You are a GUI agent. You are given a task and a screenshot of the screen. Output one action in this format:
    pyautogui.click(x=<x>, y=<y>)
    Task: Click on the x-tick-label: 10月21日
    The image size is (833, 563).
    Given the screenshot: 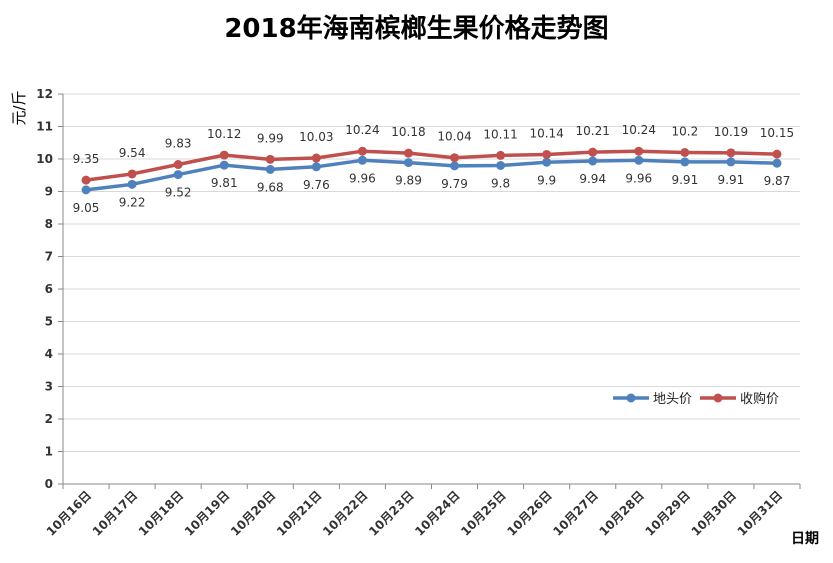 What is the action you would take?
    pyautogui.click(x=299, y=513)
    